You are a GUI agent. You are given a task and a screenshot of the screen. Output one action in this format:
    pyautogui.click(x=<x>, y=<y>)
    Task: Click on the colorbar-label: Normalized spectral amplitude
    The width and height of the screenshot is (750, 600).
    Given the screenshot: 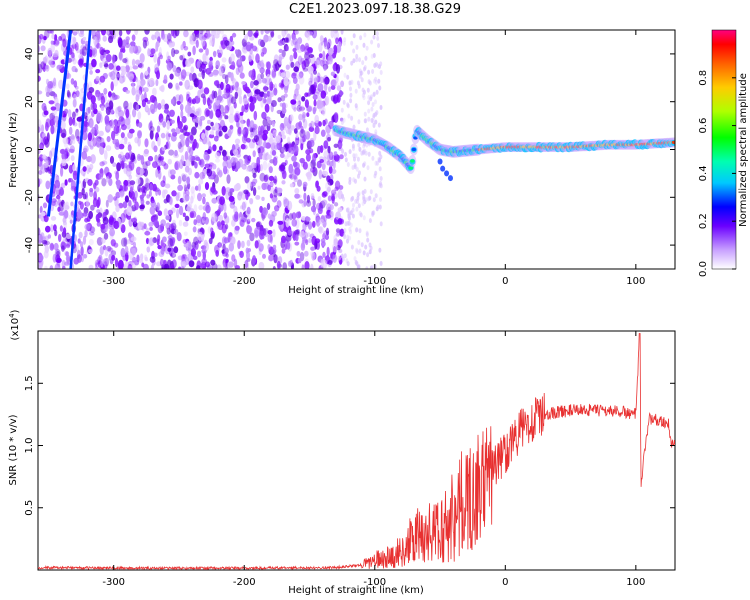 What is the action you would take?
    pyautogui.click(x=743, y=150)
    